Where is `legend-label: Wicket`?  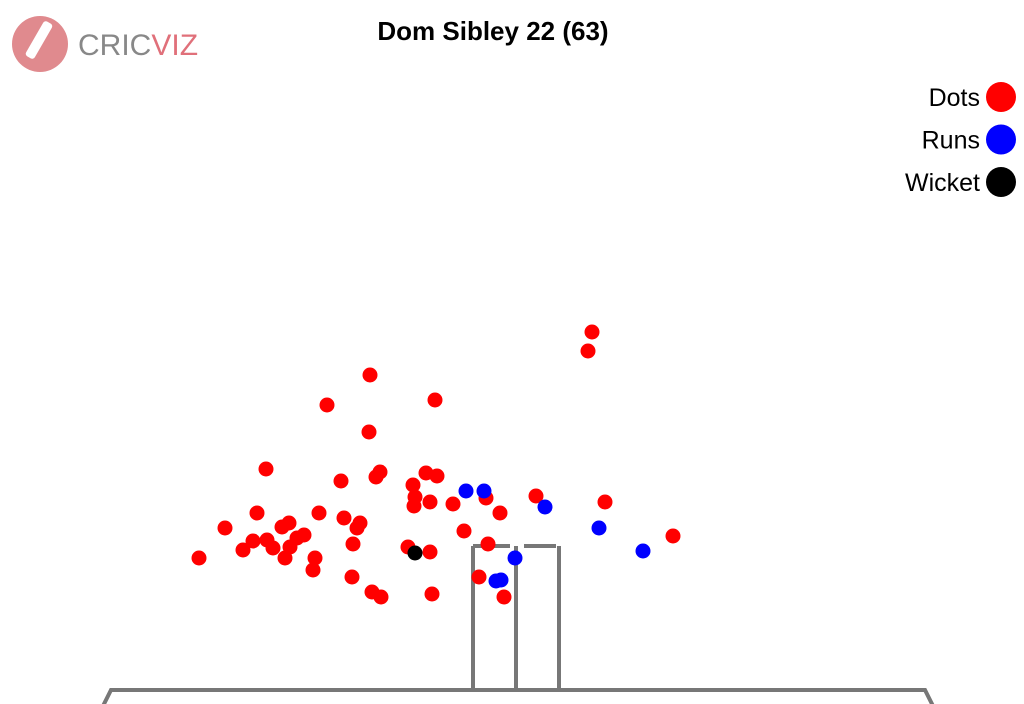 legend-label: Wicket is located at coordinates (942, 183).